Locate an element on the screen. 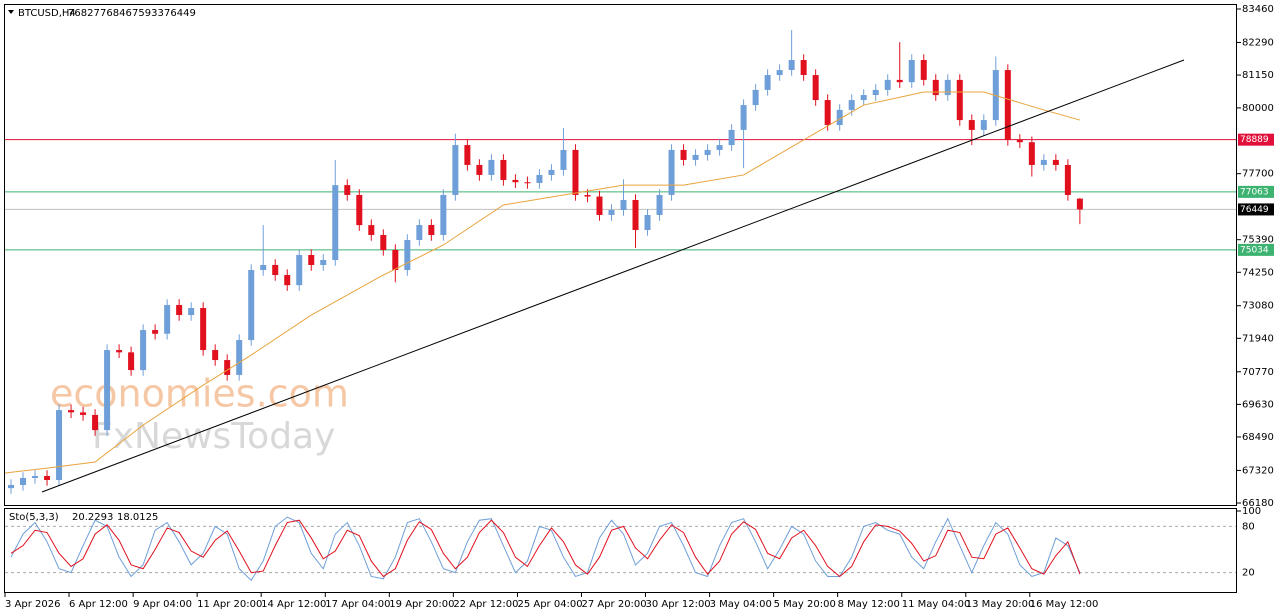 The height and width of the screenshot is (616, 1280). x-tick-label: 19 Apr 20:00 is located at coordinates (421, 604).